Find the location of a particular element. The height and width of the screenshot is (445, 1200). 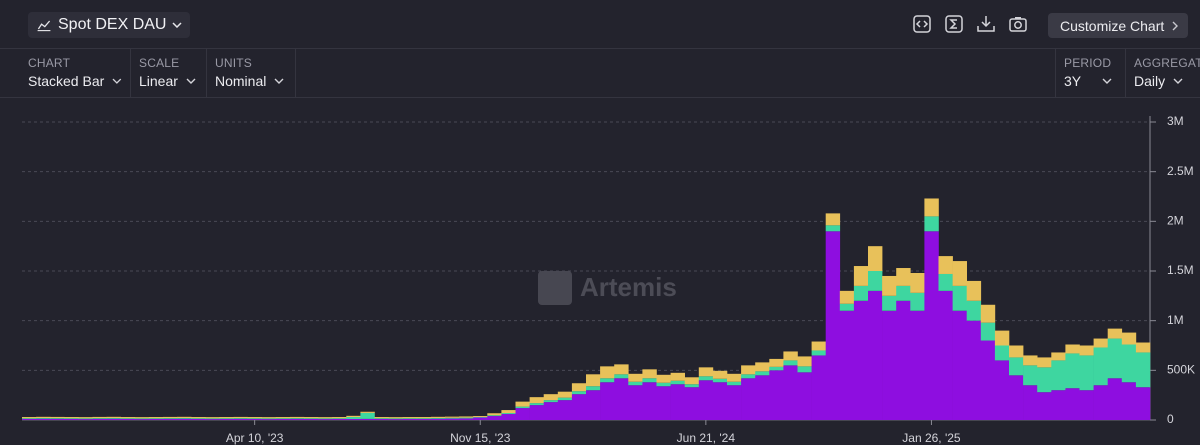

control: AGGREGATE Daily is located at coordinates (1162, 73).